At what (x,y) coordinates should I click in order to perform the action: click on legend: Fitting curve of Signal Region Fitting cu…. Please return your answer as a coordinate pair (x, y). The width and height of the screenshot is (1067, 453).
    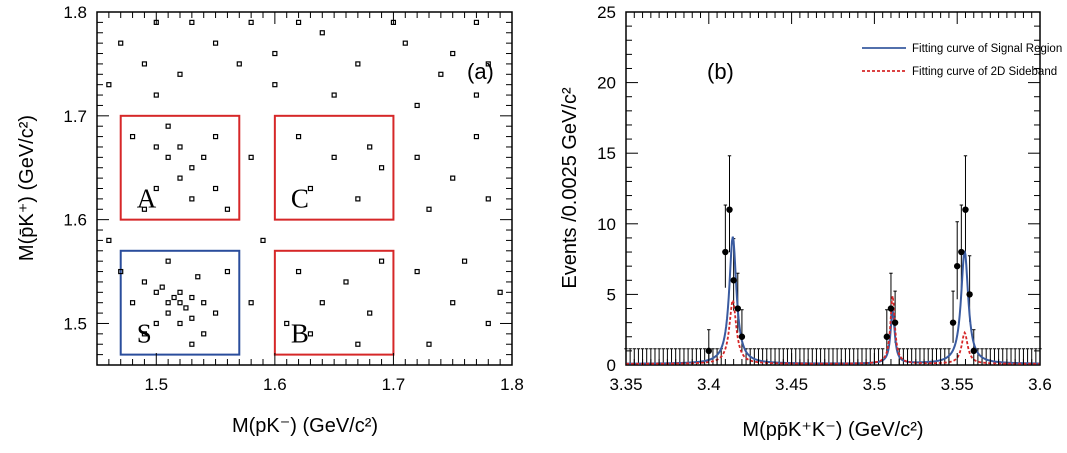
    Looking at the image, I should click on (962, 60).